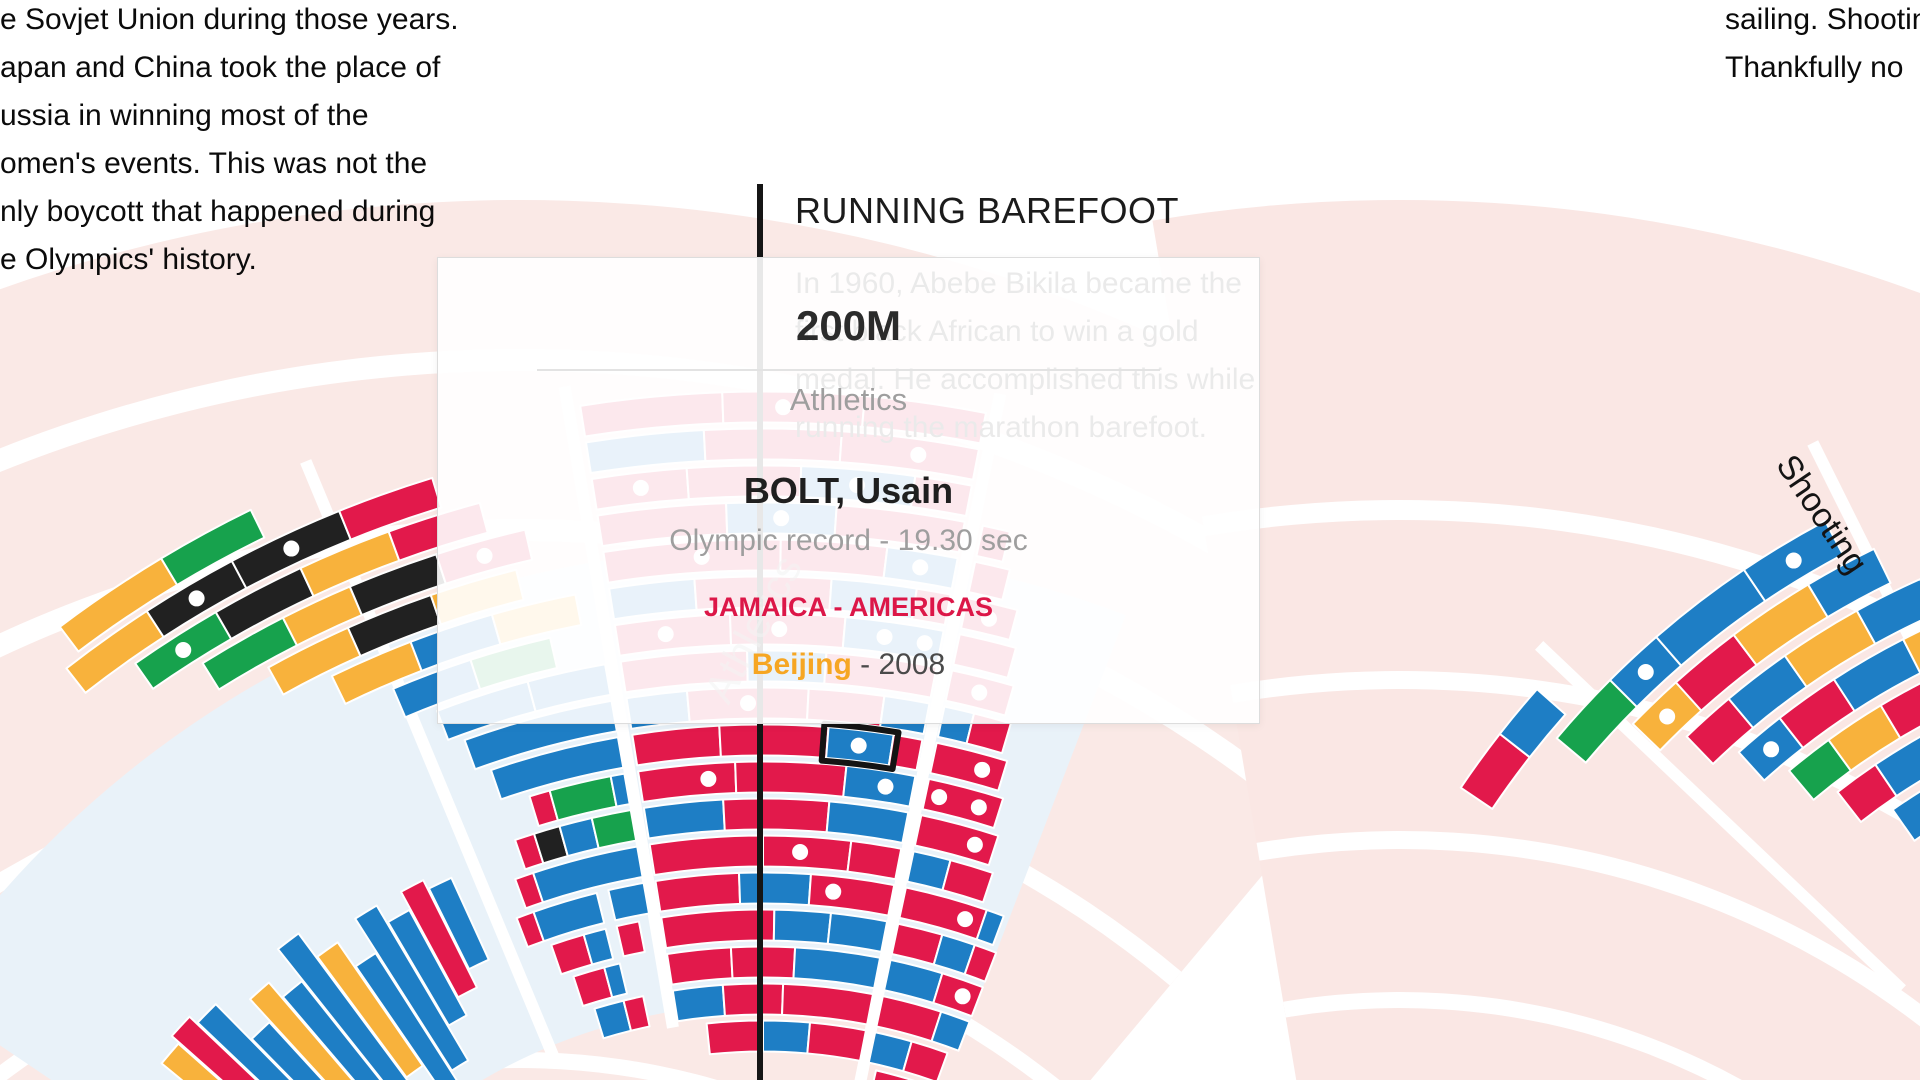  Describe the element at coordinates (848, 370) in the screenshot. I see `tooltip-divider` at that location.